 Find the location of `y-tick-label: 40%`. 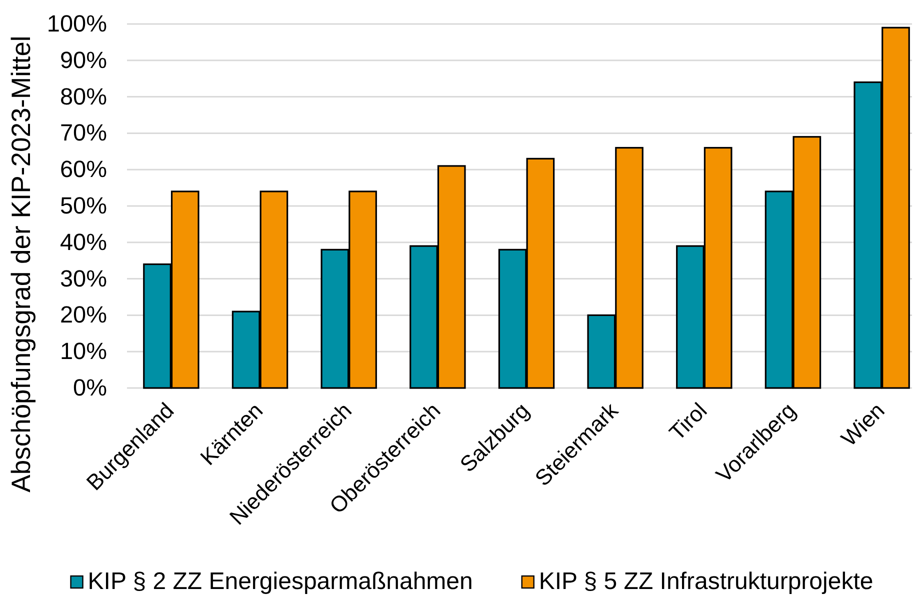

y-tick-label: 40% is located at coordinates (84, 241).